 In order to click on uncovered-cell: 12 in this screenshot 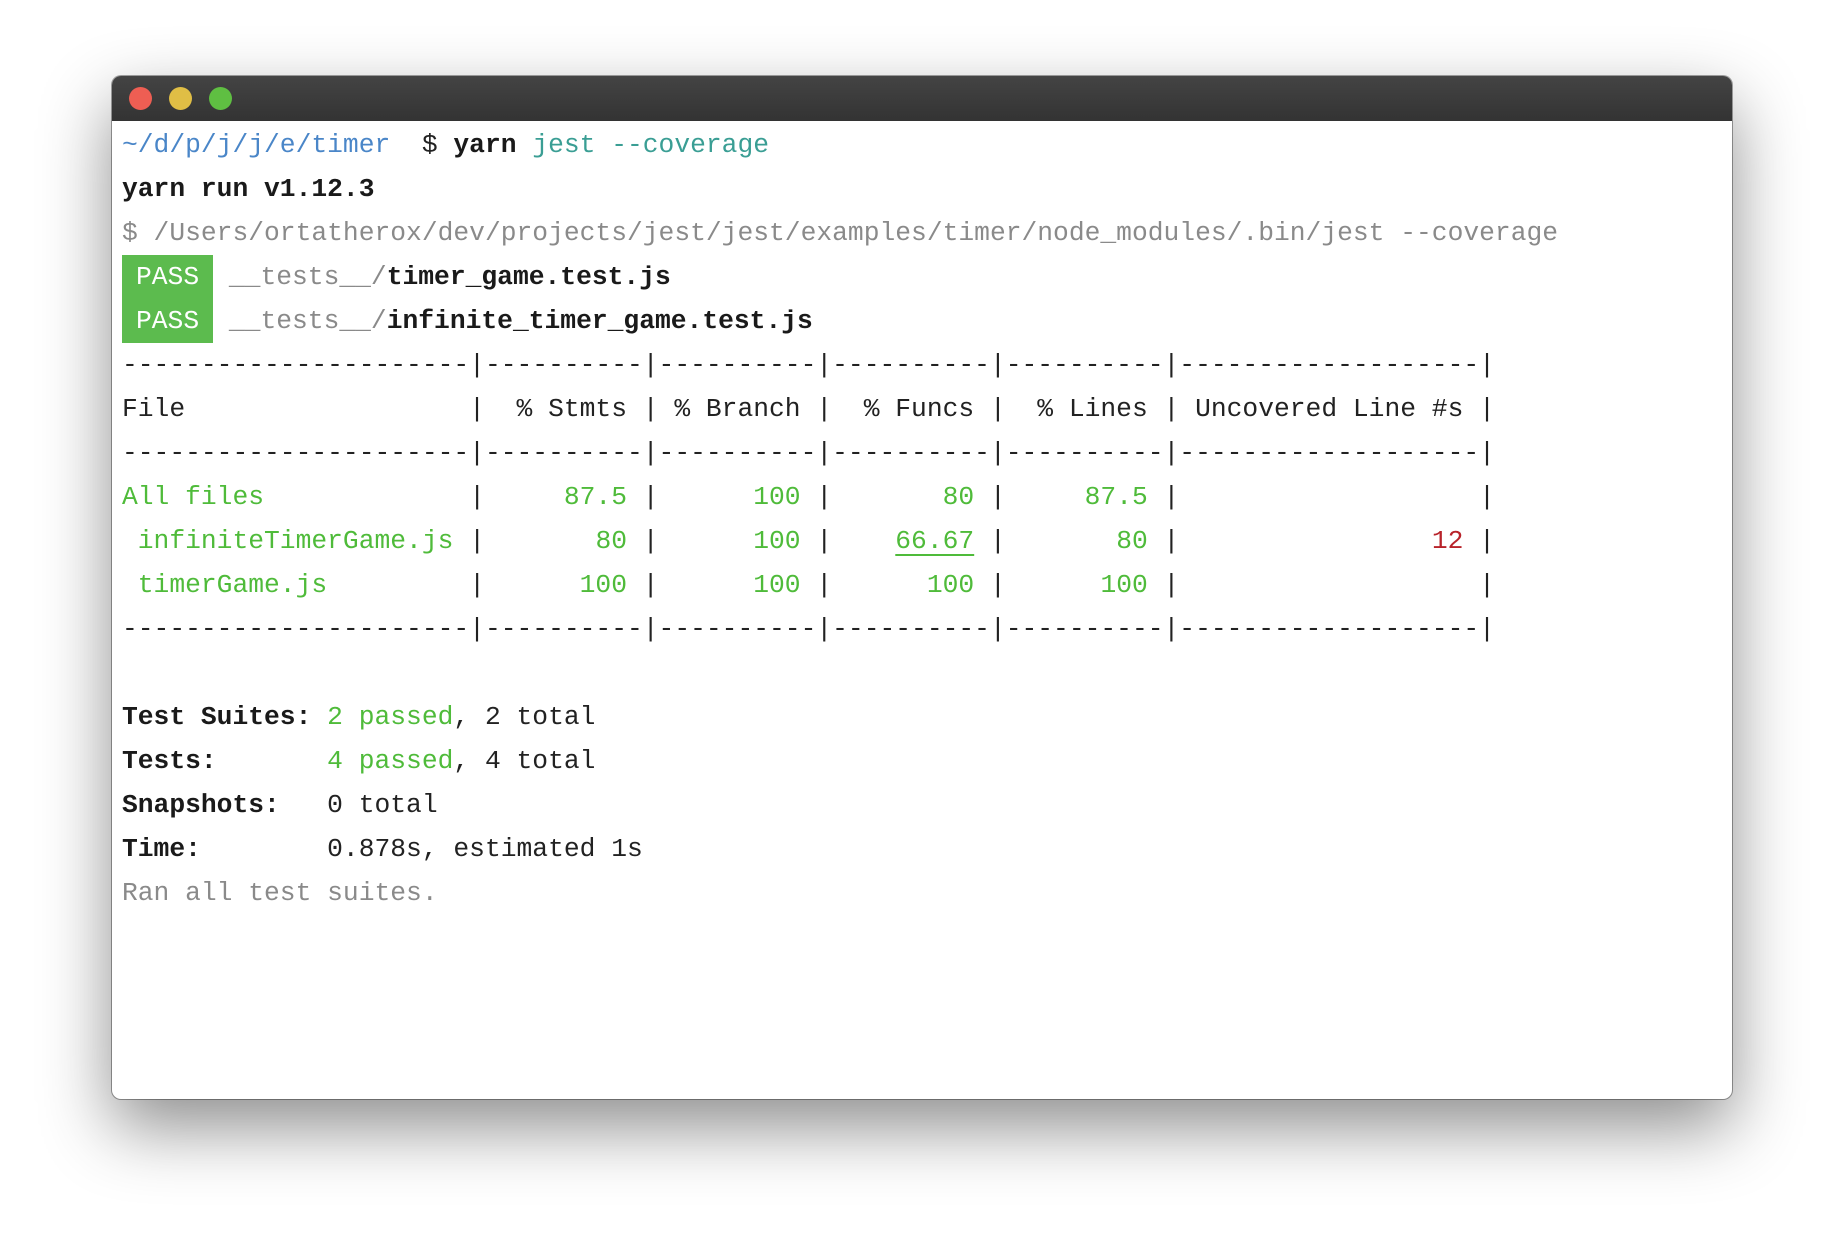, I will do `click(1447, 541)`.